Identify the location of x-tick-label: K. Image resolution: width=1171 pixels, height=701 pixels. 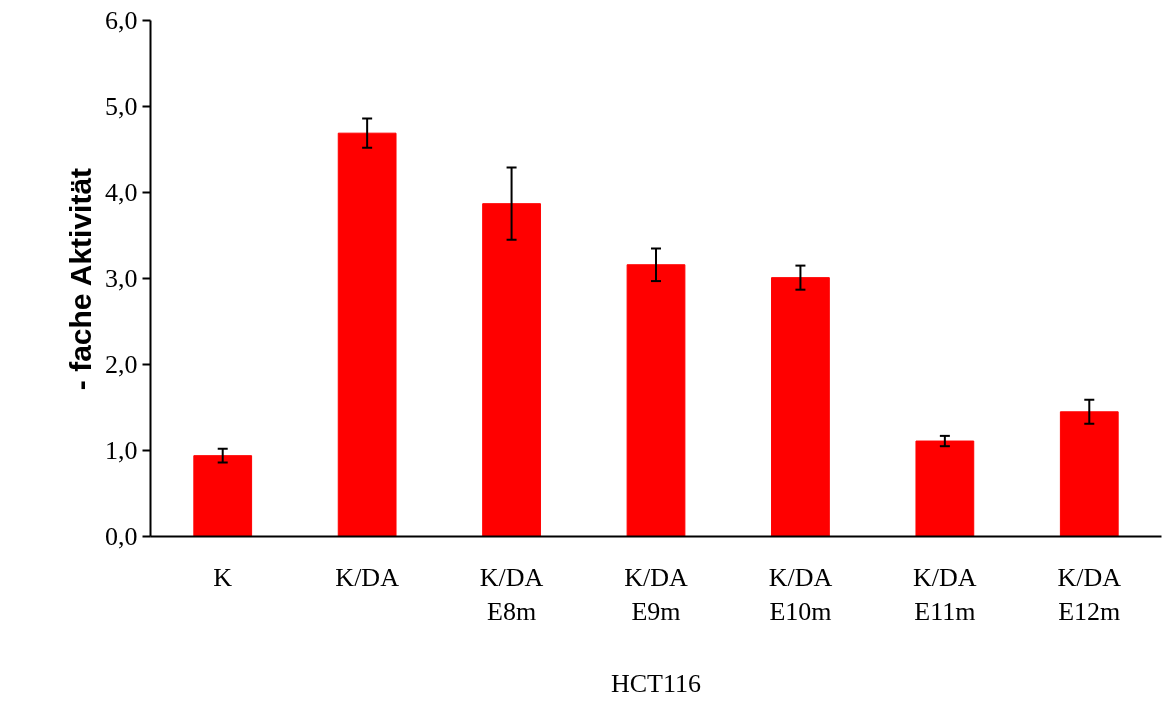
(223, 577).